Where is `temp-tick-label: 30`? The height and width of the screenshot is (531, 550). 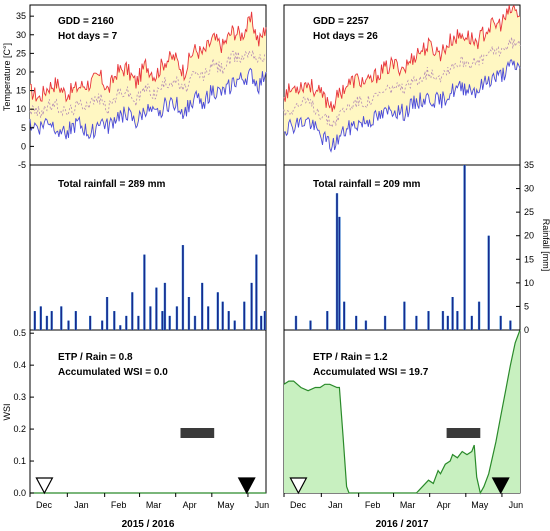
temp-tick-label: 30 is located at coordinates (21, 35).